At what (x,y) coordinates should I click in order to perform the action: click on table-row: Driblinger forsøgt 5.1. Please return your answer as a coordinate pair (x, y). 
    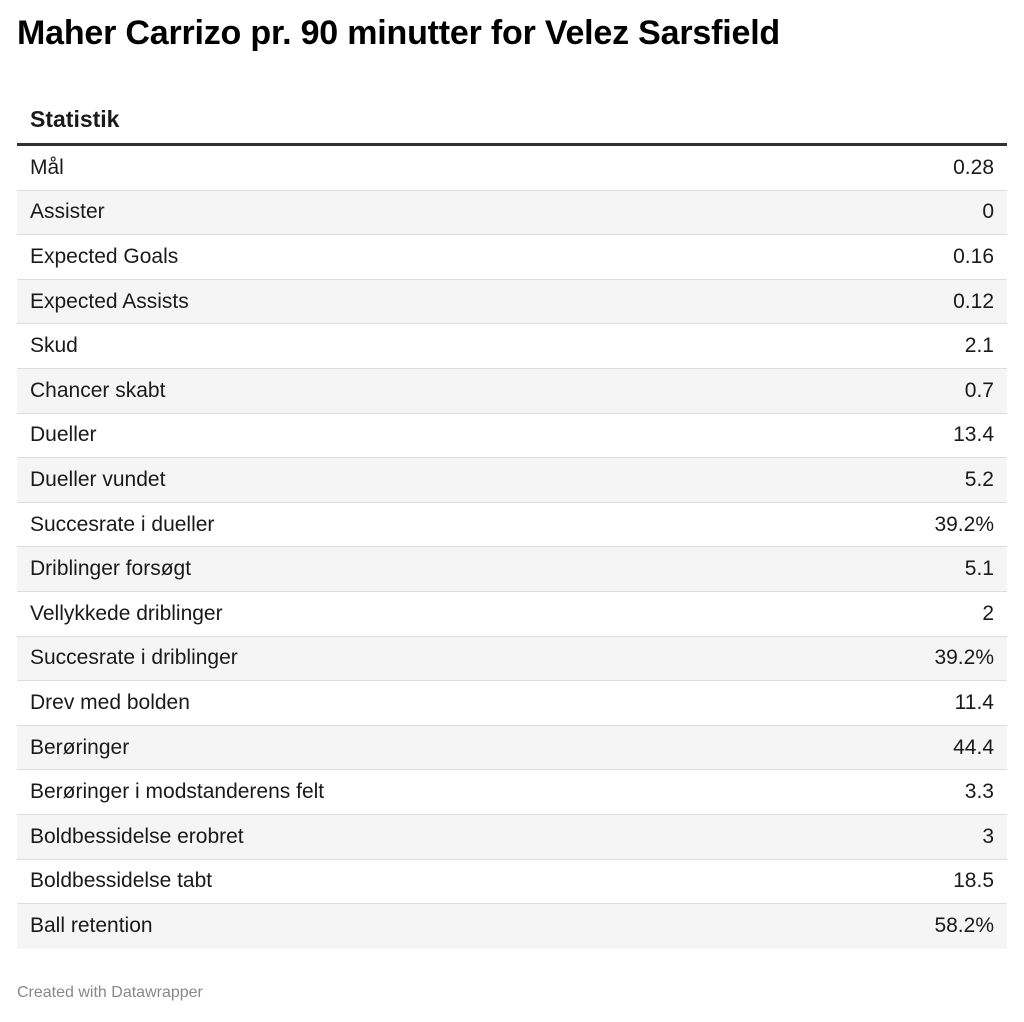
    Looking at the image, I should click on (512, 569).